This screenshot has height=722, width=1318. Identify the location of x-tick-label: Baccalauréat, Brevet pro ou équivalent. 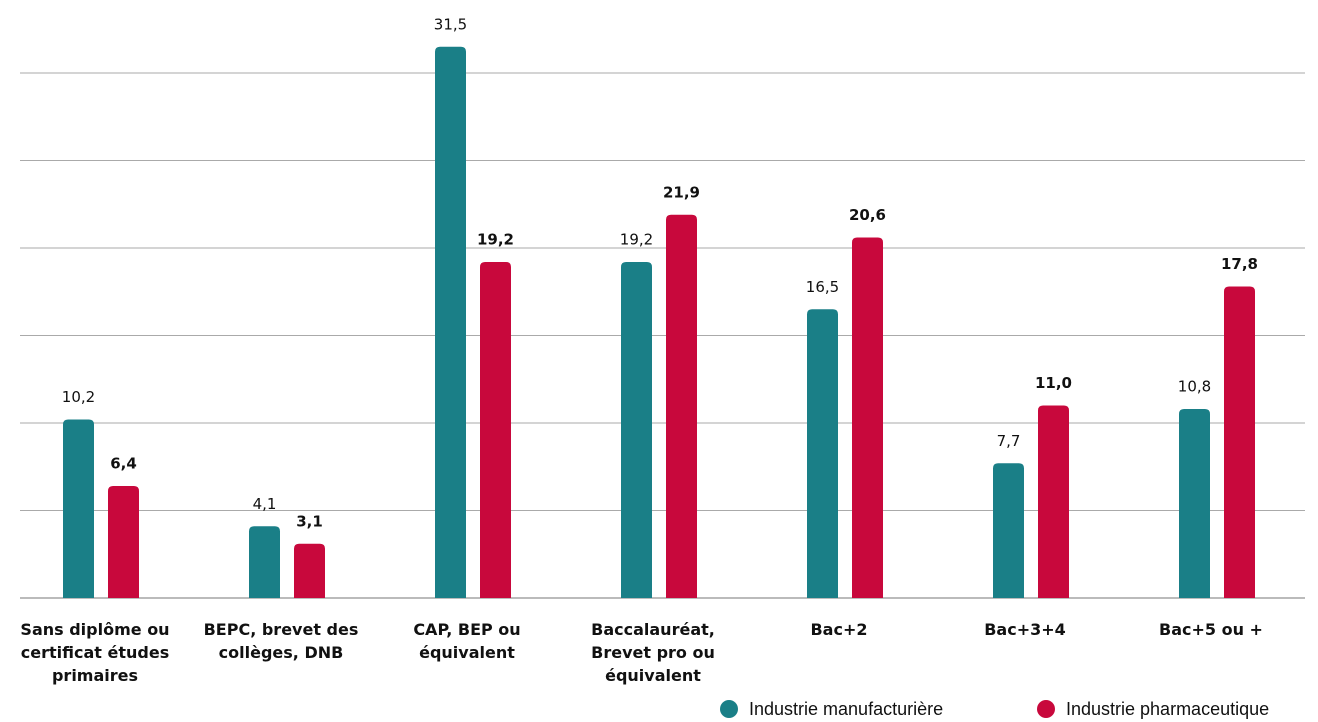
(653, 652).